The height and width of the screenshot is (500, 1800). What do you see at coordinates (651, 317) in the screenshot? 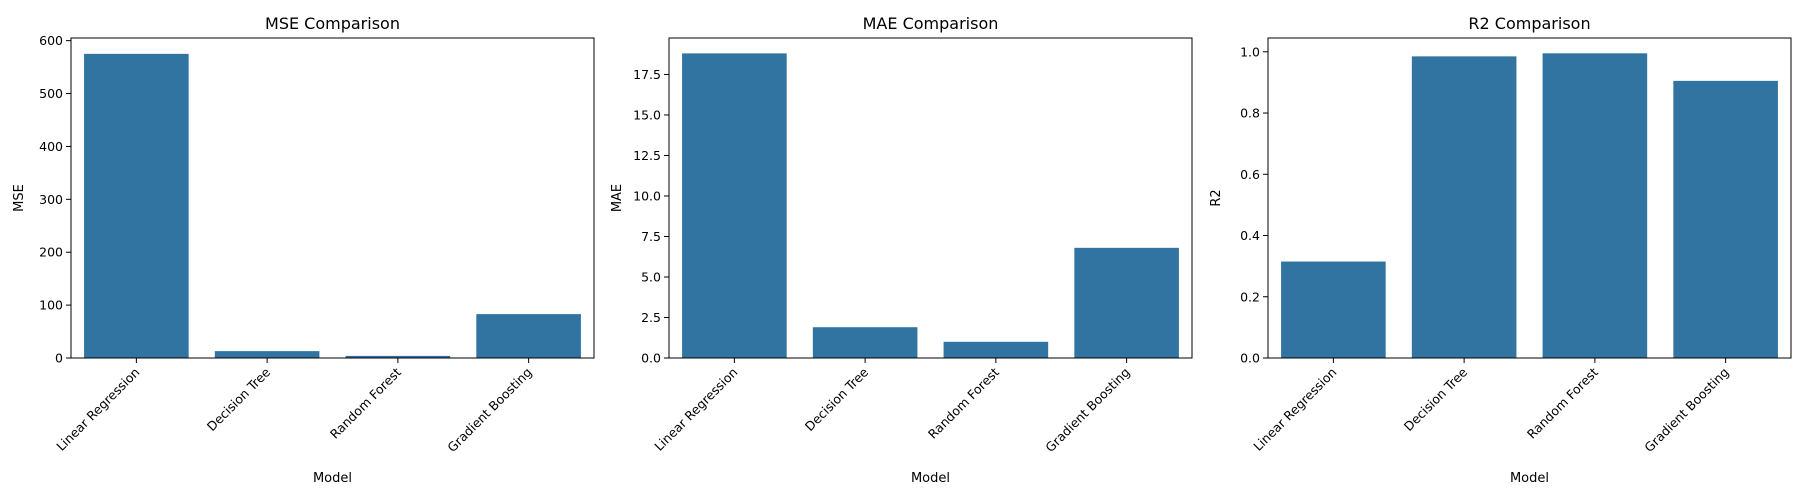
I see `y-tick-label: 2.5` at bounding box center [651, 317].